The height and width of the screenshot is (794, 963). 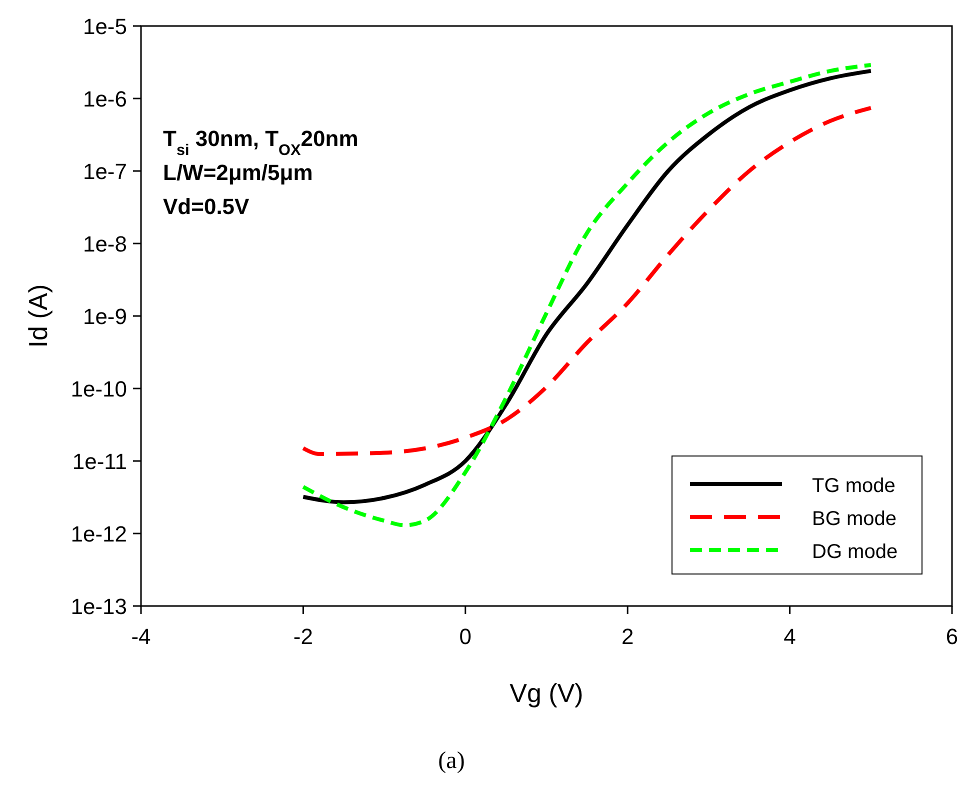 I want to click on y-tick-label: 1e-5, so click(x=104, y=26).